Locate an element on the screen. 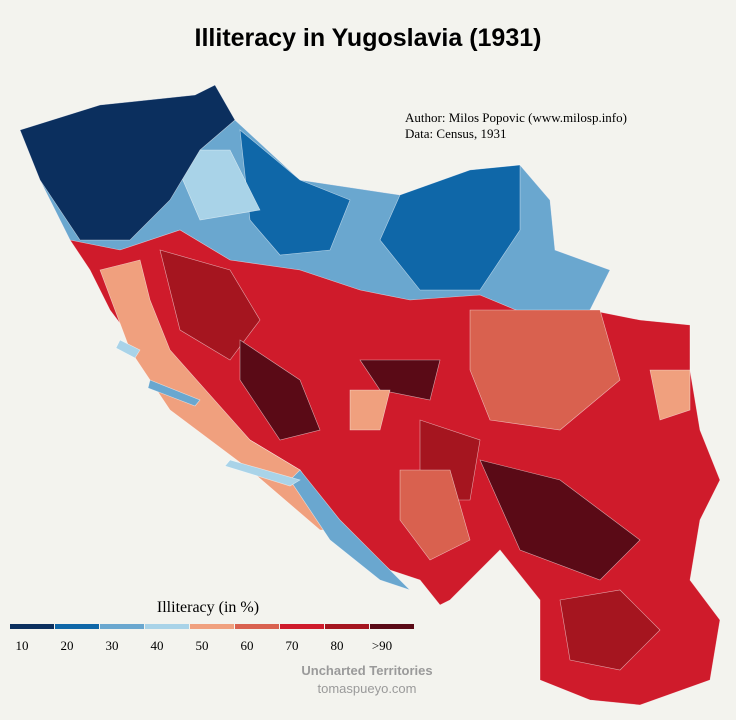  legend-label: 80 is located at coordinates (337, 645).